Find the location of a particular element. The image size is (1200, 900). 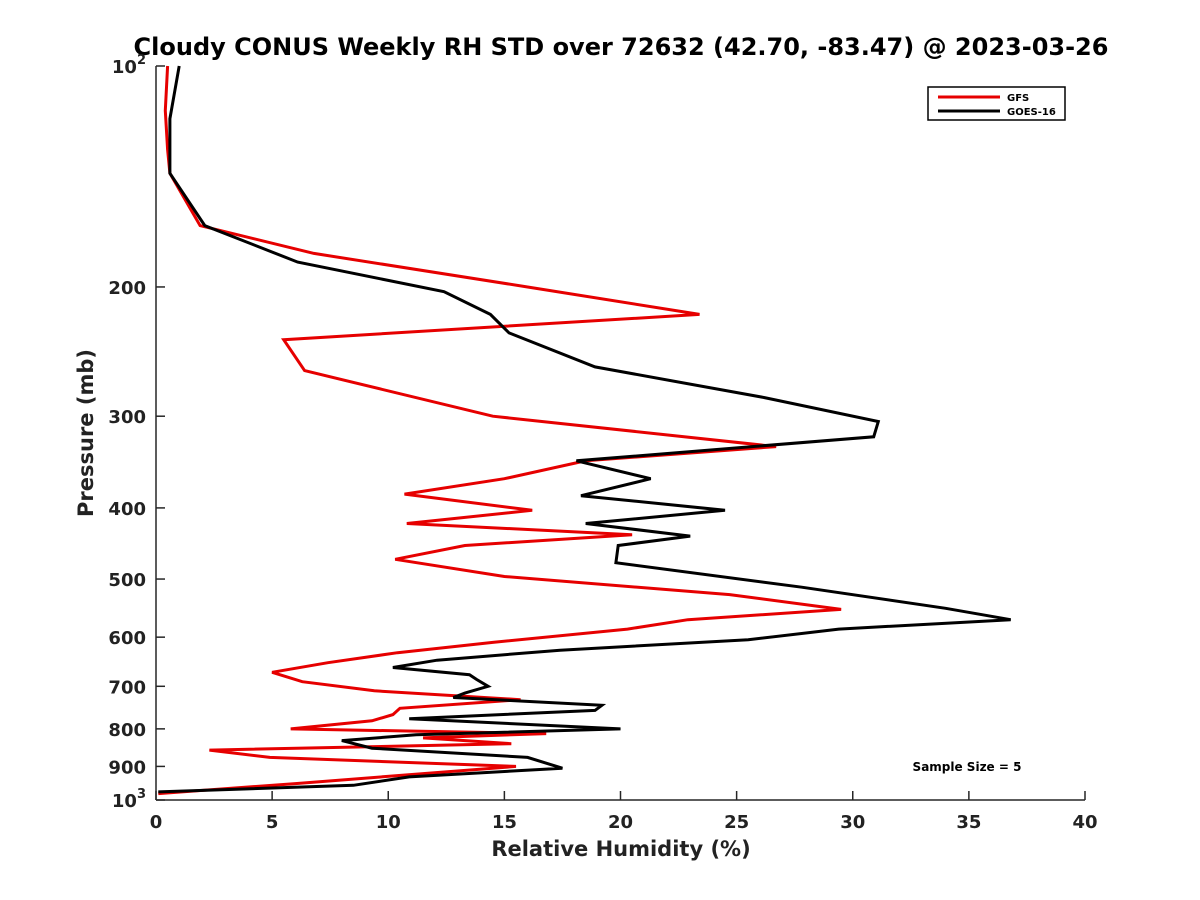

y-tick-label: 300 is located at coordinates (127, 417).